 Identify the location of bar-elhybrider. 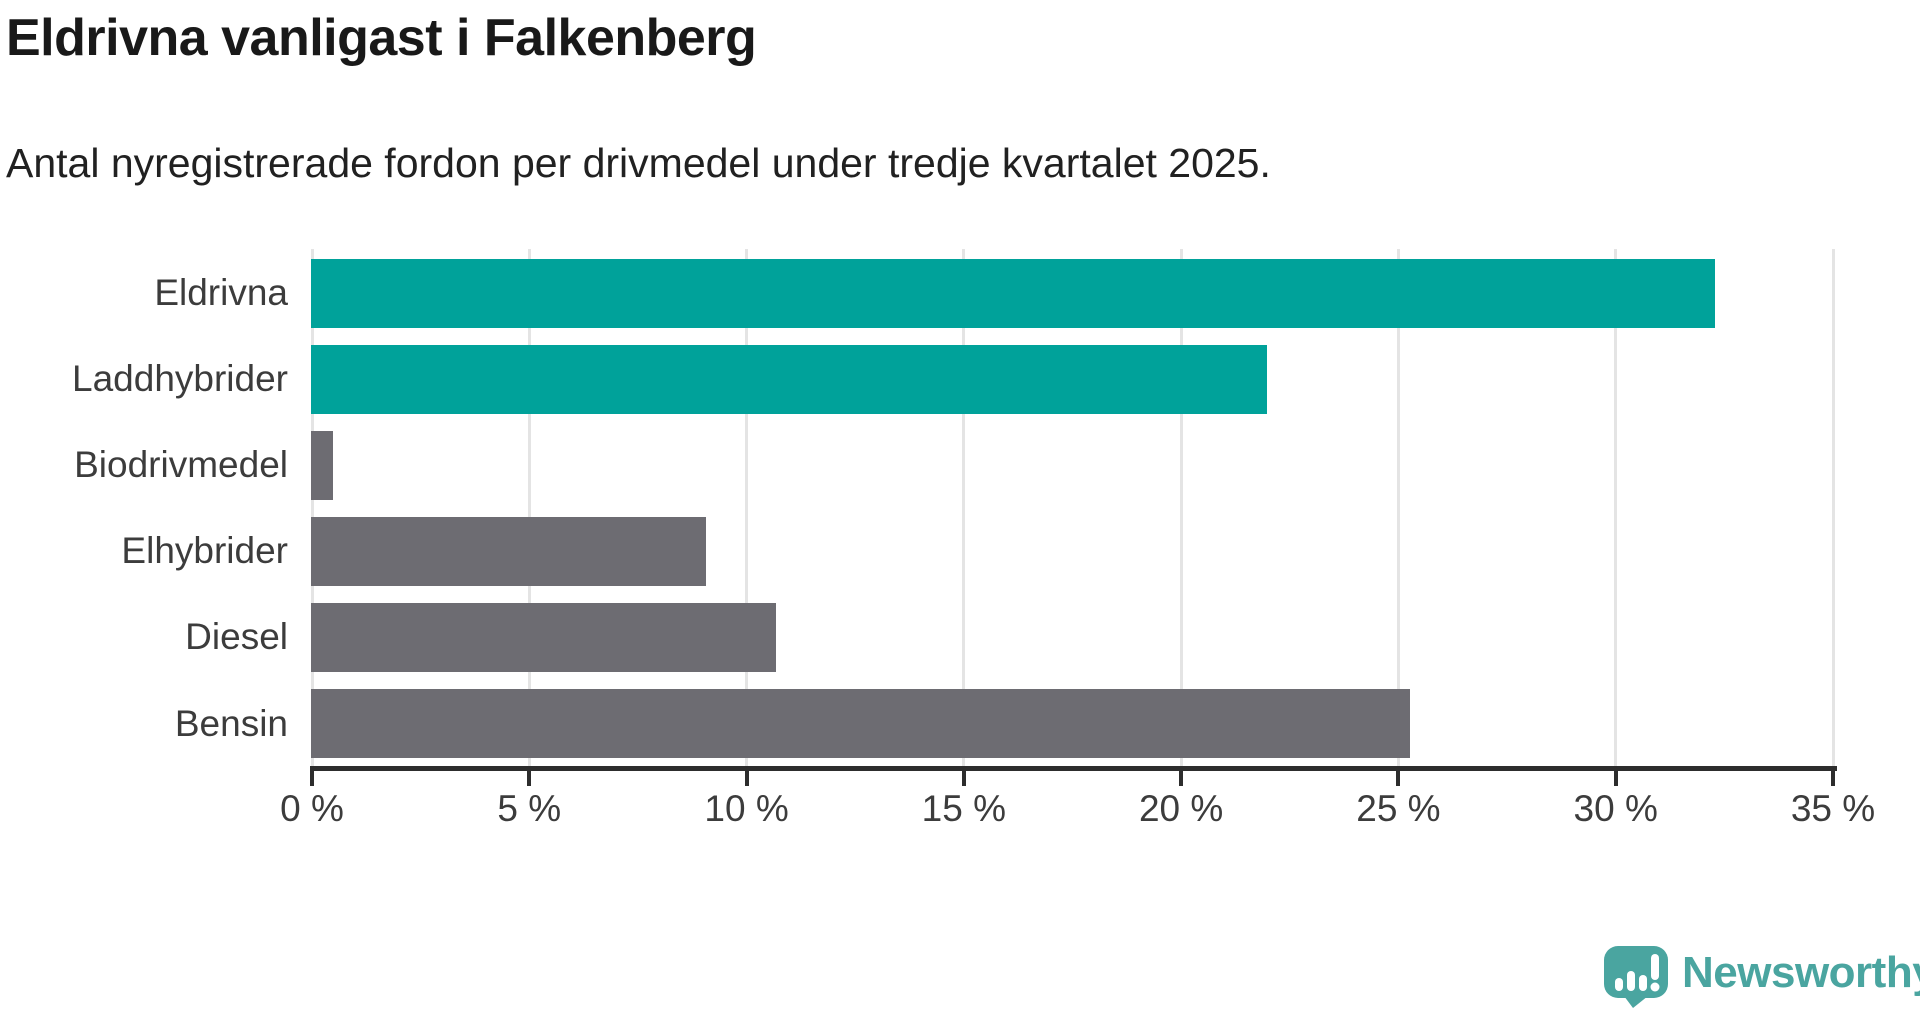
(509, 551).